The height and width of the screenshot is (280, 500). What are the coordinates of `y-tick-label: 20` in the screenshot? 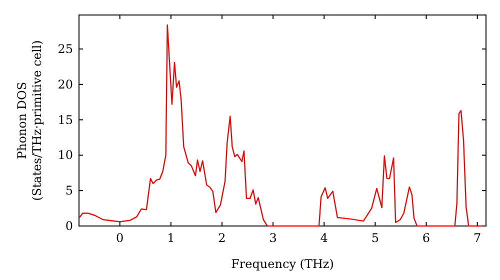 It's located at (65, 84).